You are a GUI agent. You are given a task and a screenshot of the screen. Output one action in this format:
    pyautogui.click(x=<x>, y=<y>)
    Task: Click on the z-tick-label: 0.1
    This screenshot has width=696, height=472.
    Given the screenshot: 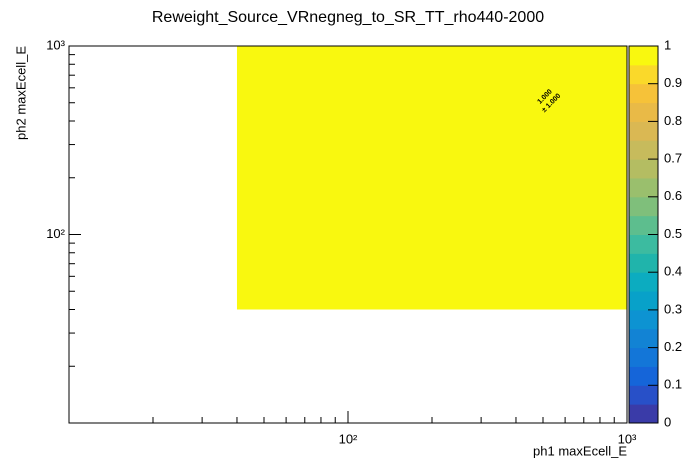 What is the action you would take?
    pyautogui.click(x=673, y=384)
    